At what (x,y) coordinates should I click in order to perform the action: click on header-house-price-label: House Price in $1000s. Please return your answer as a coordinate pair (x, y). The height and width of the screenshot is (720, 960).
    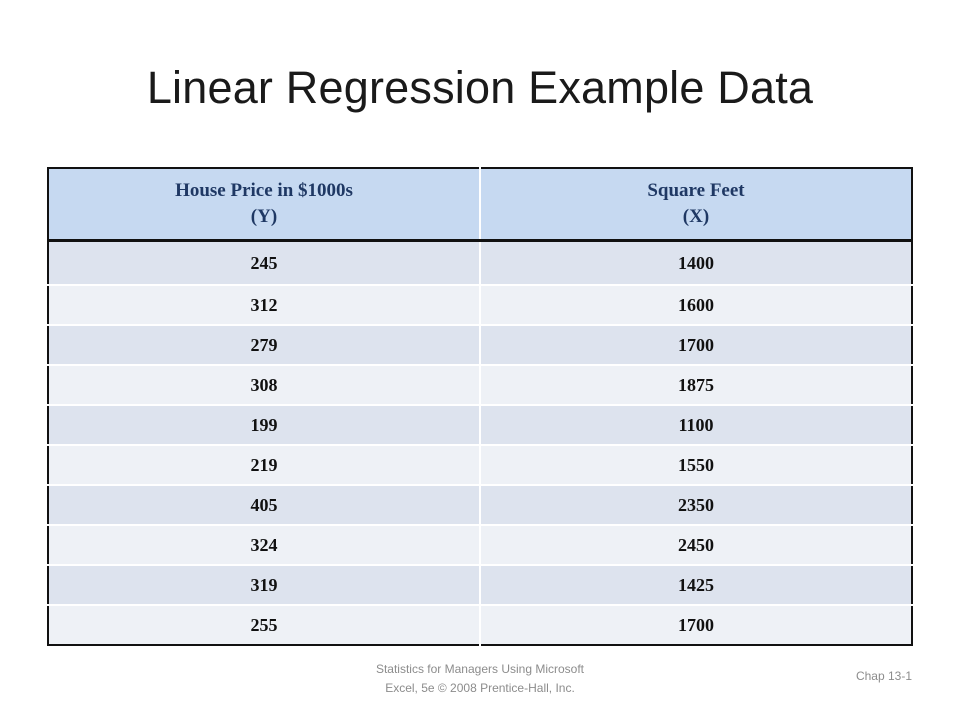
    Looking at the image, I should click on (264, 190).